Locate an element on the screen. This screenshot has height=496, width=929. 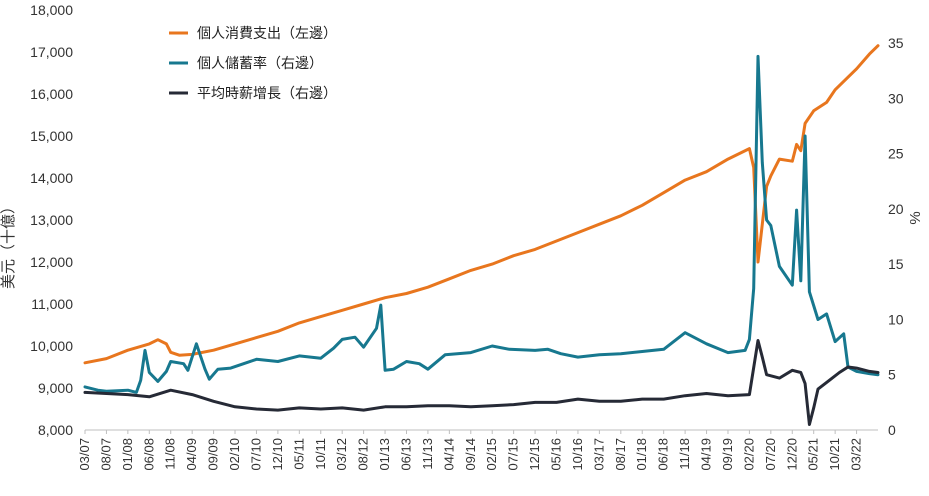
x-tick-label: 07/10 is located at coordinates (255, 454).